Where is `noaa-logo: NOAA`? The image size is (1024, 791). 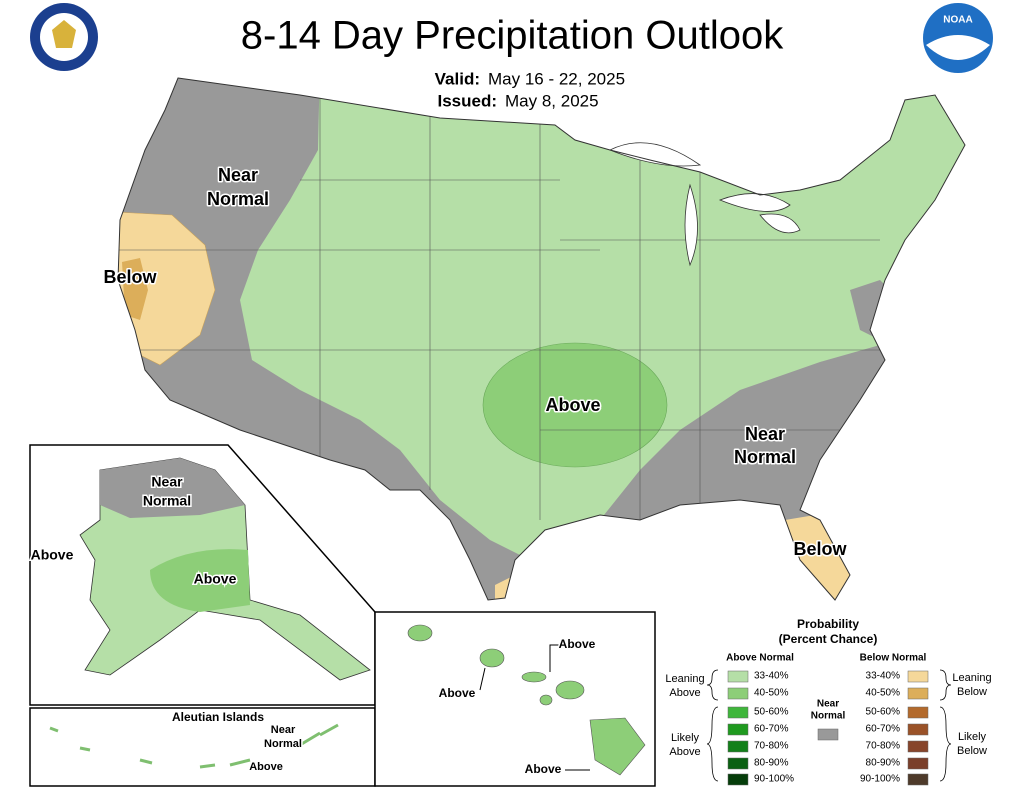 noaa-logo: NOAA is located at coordinates (958, 38).